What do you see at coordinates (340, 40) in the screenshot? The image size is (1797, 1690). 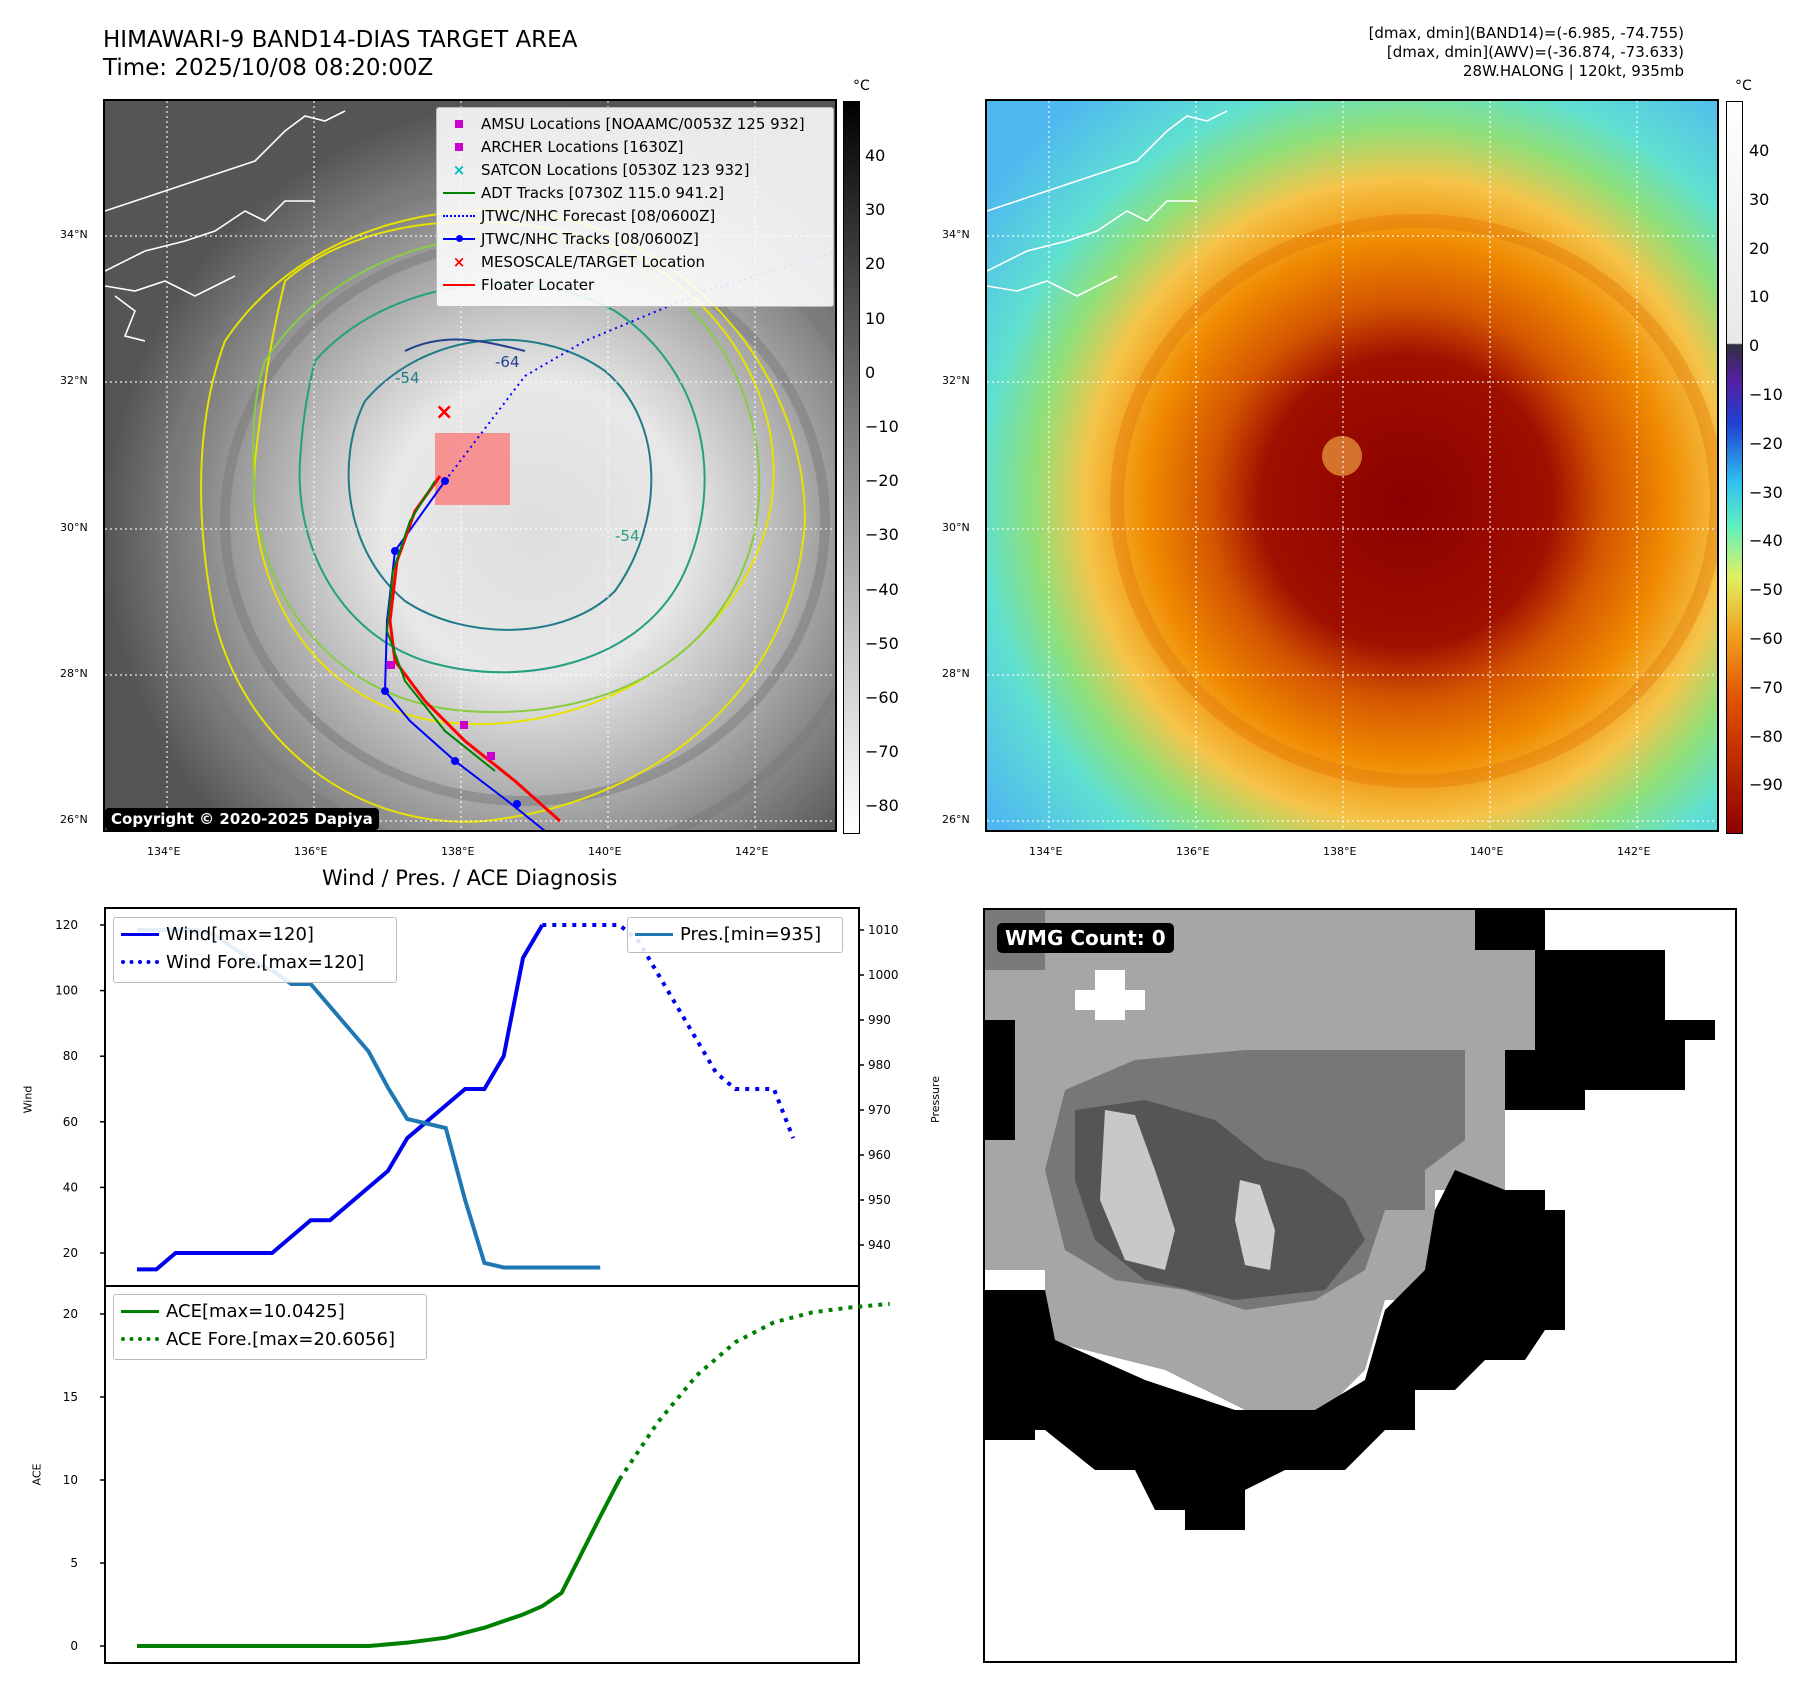 I see `figure-title: HIMAWARI-9 BAND14-DIAS TARGET AREA` at bounding box center [340, 40].